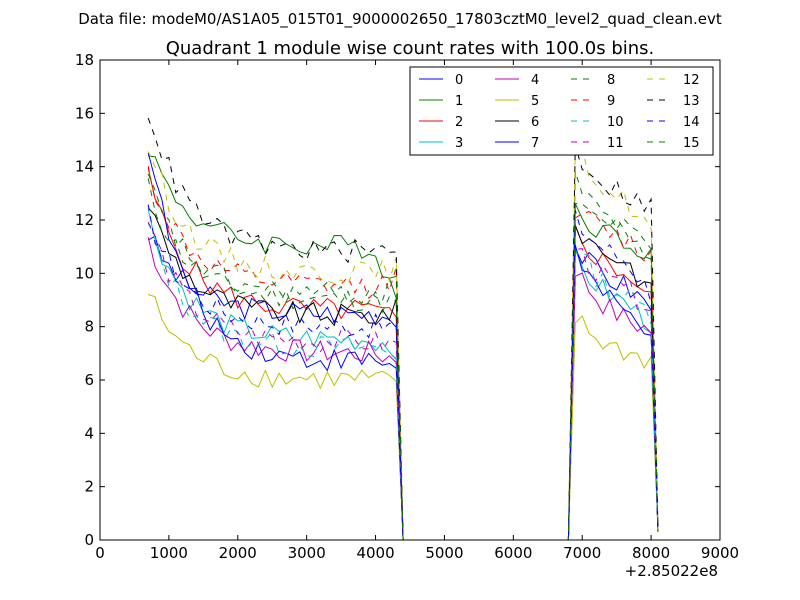 The height and width of the screenshot is (600, 800). I want to click on x-offset-label: +2.85022e8, so click(671, 571).